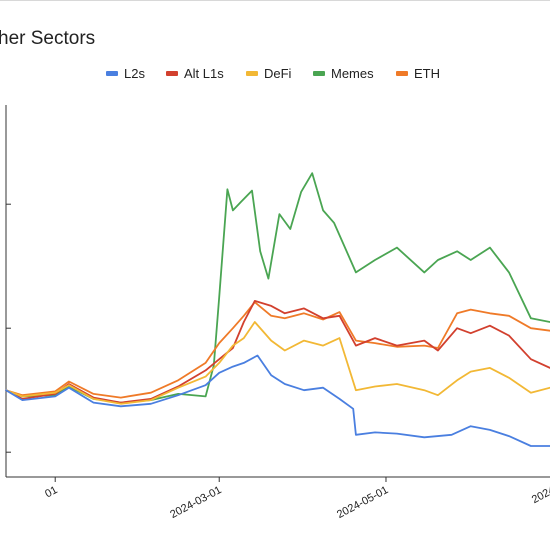 The image size is (550, 551). I want to click on legend-item: DeFi, so click(269, 73).